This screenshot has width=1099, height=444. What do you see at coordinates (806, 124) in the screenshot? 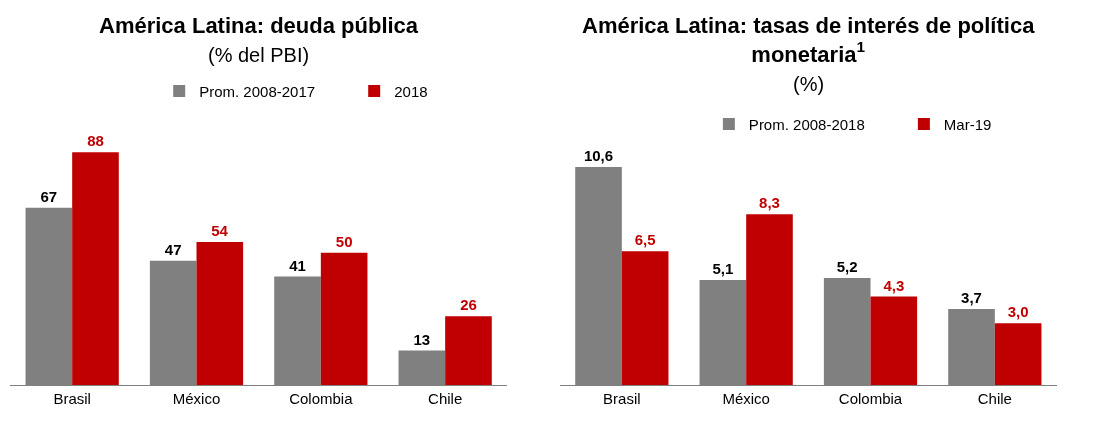
I see `legend-label: Prom. 2008-2018` at bounding box center [806, 124].